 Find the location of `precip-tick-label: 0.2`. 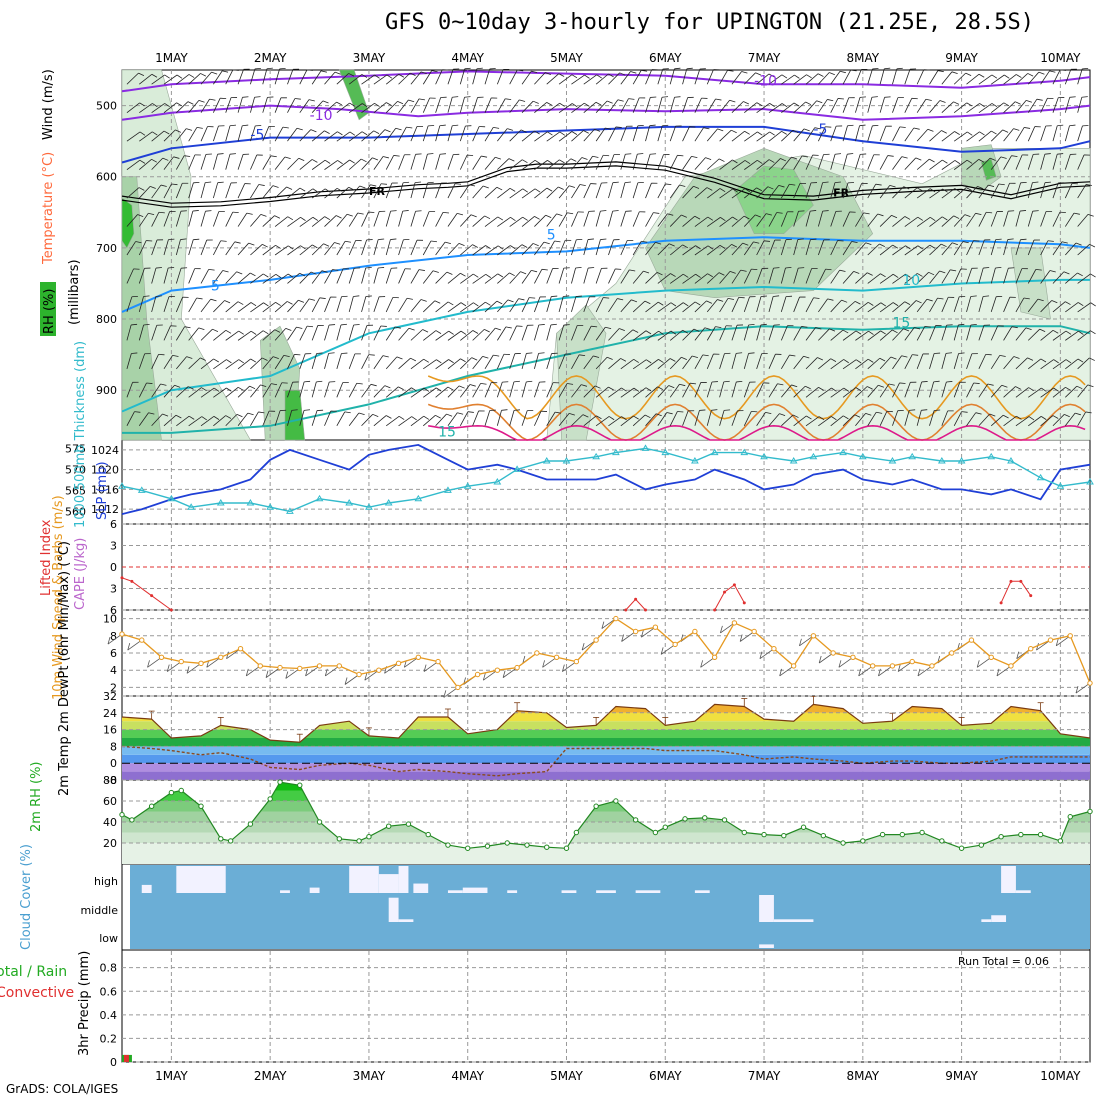

precip-tick-label: 0.2 is located at coordinates (109, 1038).